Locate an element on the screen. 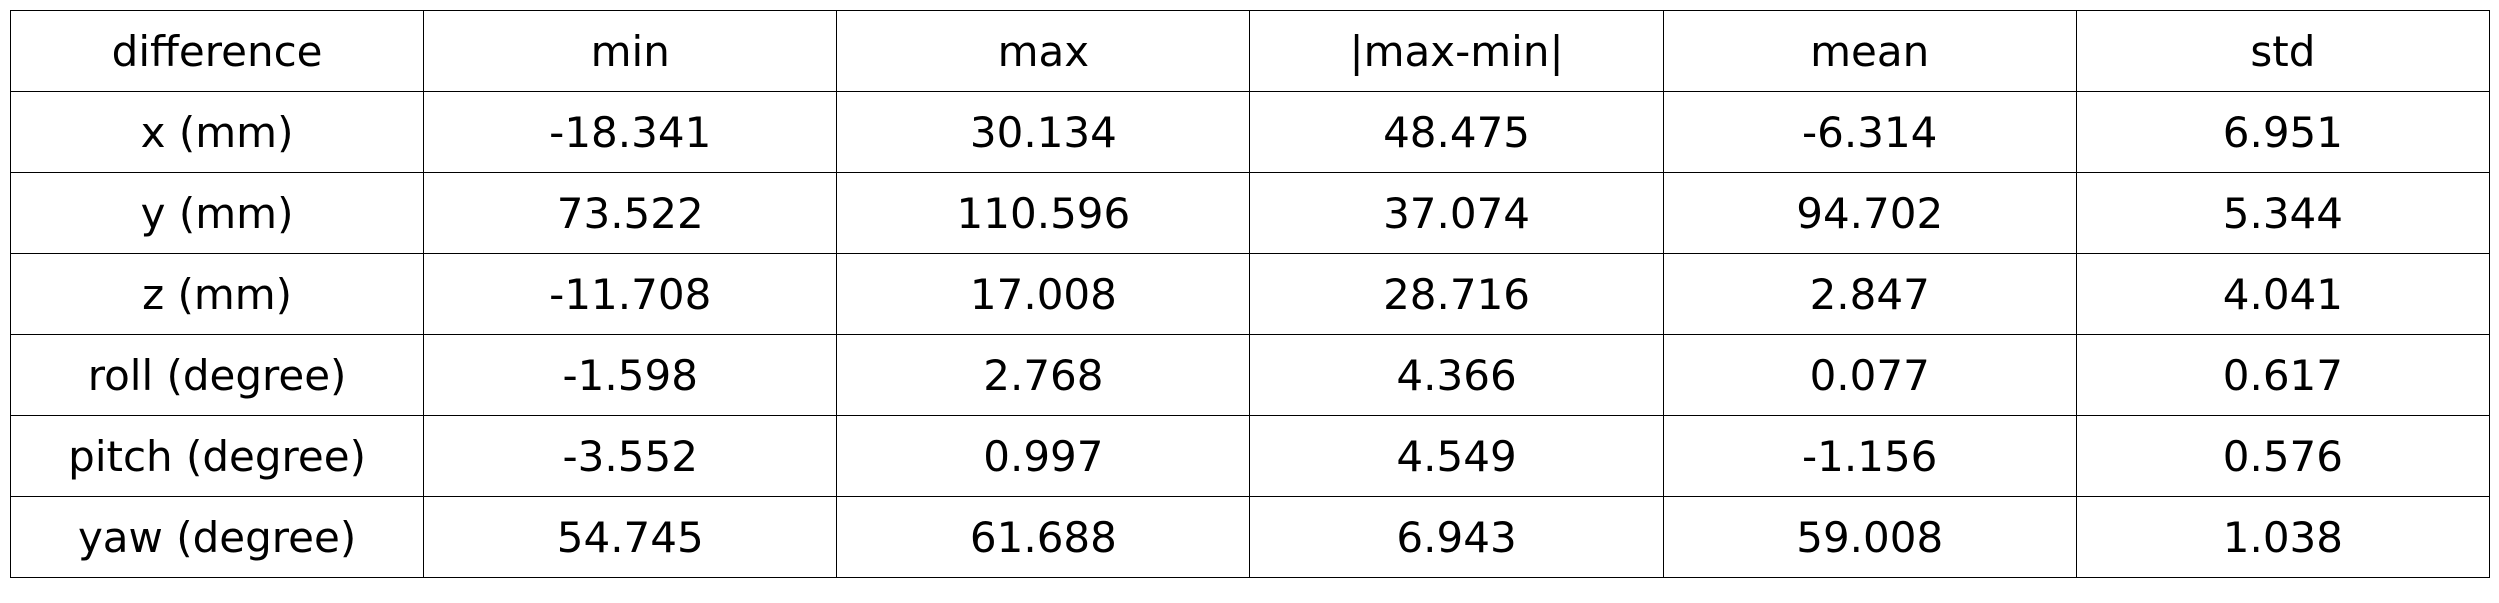 Image resolution: width=2499 pixels, height=603 pixels. table-cell: 17.008 is located at coordinates (1043, 294).